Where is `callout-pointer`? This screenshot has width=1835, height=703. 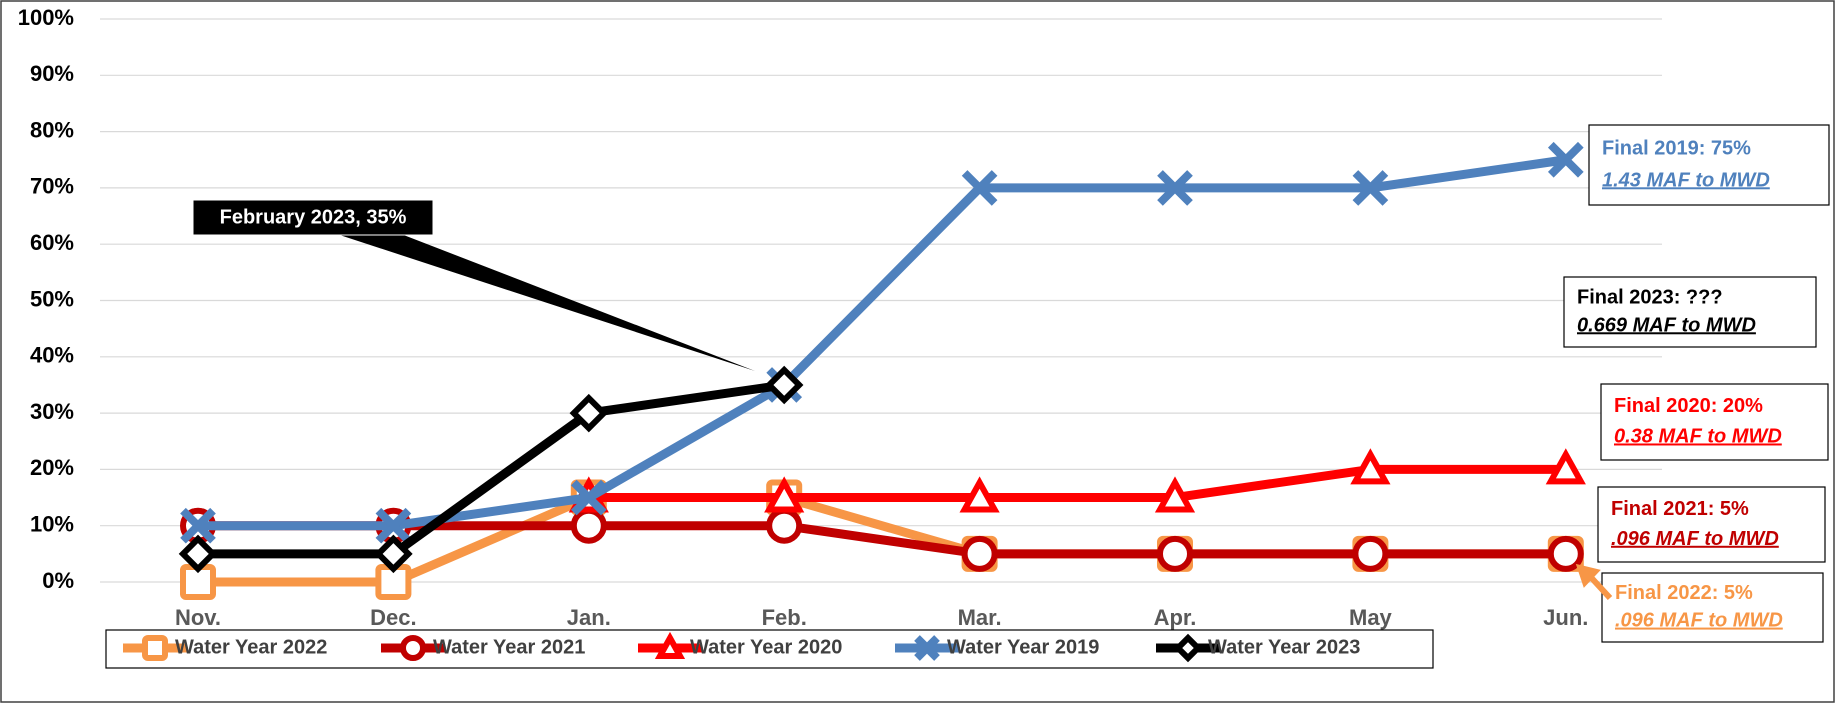
callout-pointer is located at coordinates (527, 296).